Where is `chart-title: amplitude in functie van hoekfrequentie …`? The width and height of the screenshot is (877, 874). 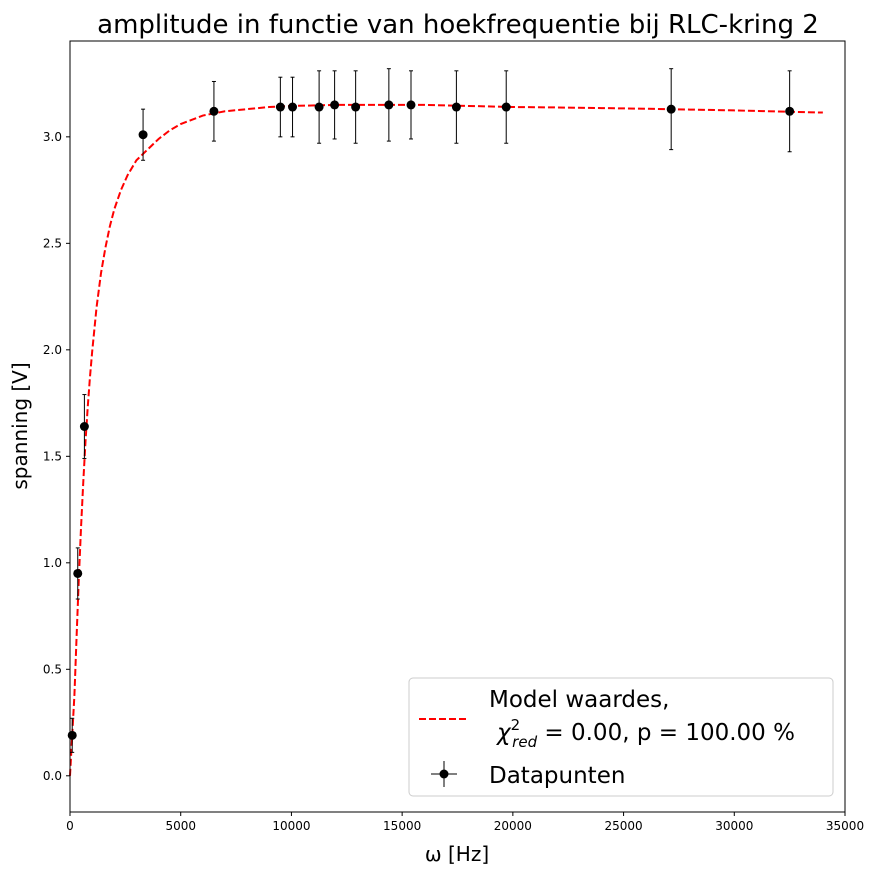 chart-title: amplitude in functie van hoekfrequentie … is located at coordinates (458, 25).